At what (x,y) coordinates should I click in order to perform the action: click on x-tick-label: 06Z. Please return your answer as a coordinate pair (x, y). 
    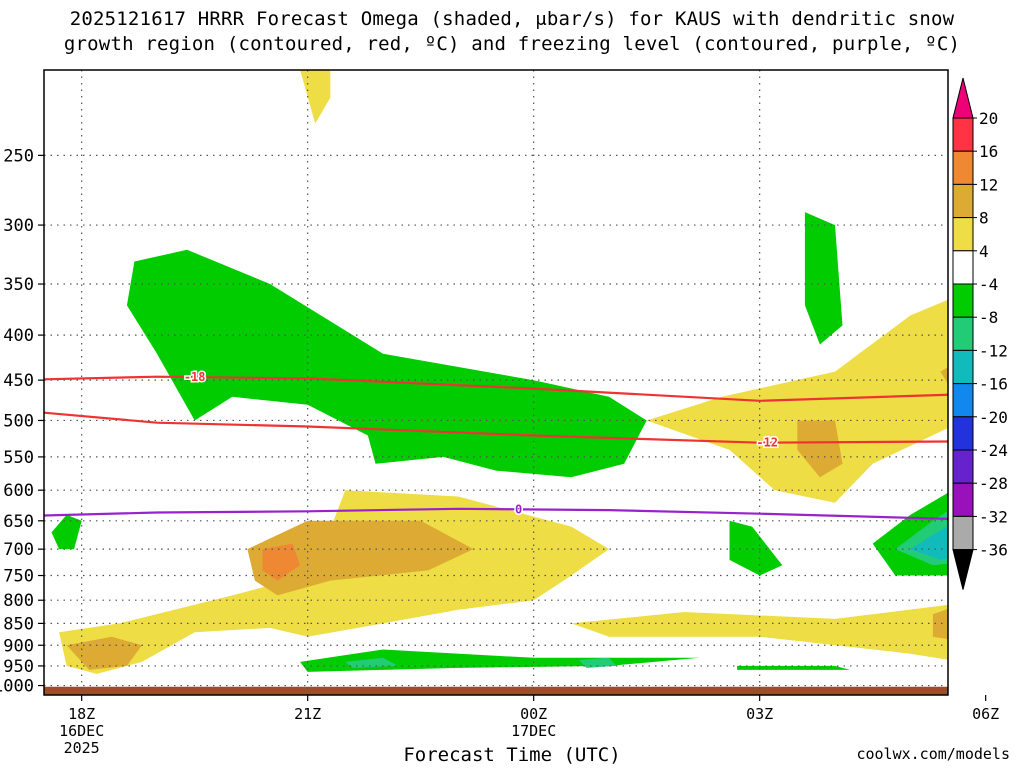
    Looking at the image, I should click on (985, 714).